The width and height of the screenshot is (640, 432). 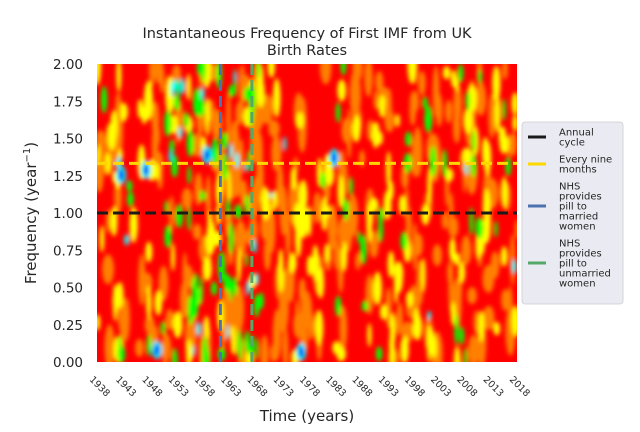 I want to click on legend-entry-1-label: Annual, so click(x=576, y=133).